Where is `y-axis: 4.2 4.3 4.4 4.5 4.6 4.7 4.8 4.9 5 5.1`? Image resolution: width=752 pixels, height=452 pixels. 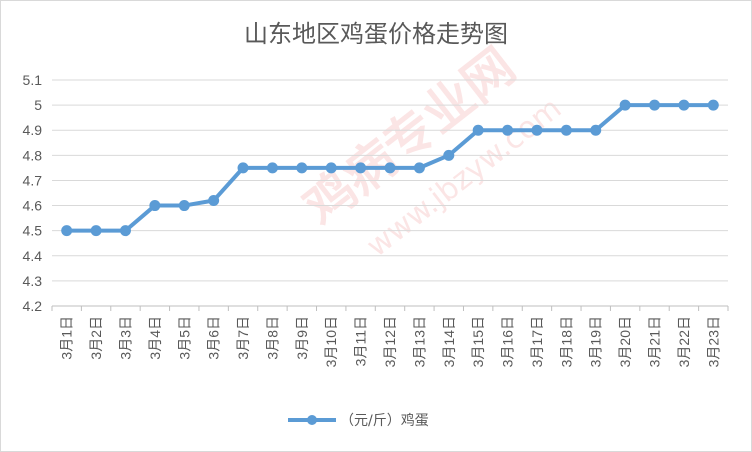
y-axis: 4.2 4.3 4.4 4.5 4.6 4.7 4.8 4.9 5 5.1 is located at coordinates (33, 193).